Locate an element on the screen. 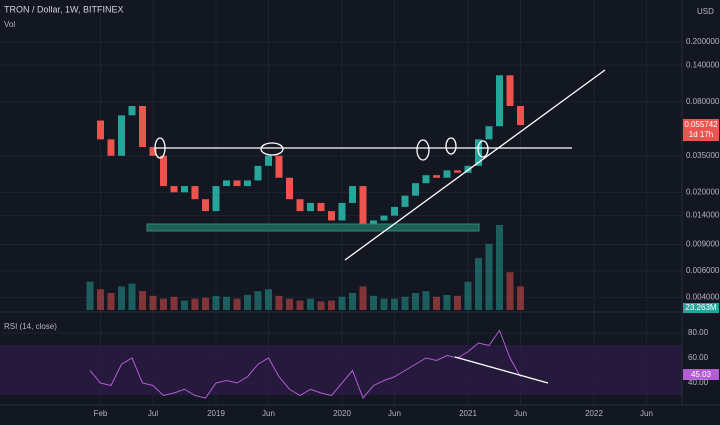 Image resolution: width=720 pixels, height=425 pixels. y-tick-label: 0.200000 is located at coordinates (703, 41).